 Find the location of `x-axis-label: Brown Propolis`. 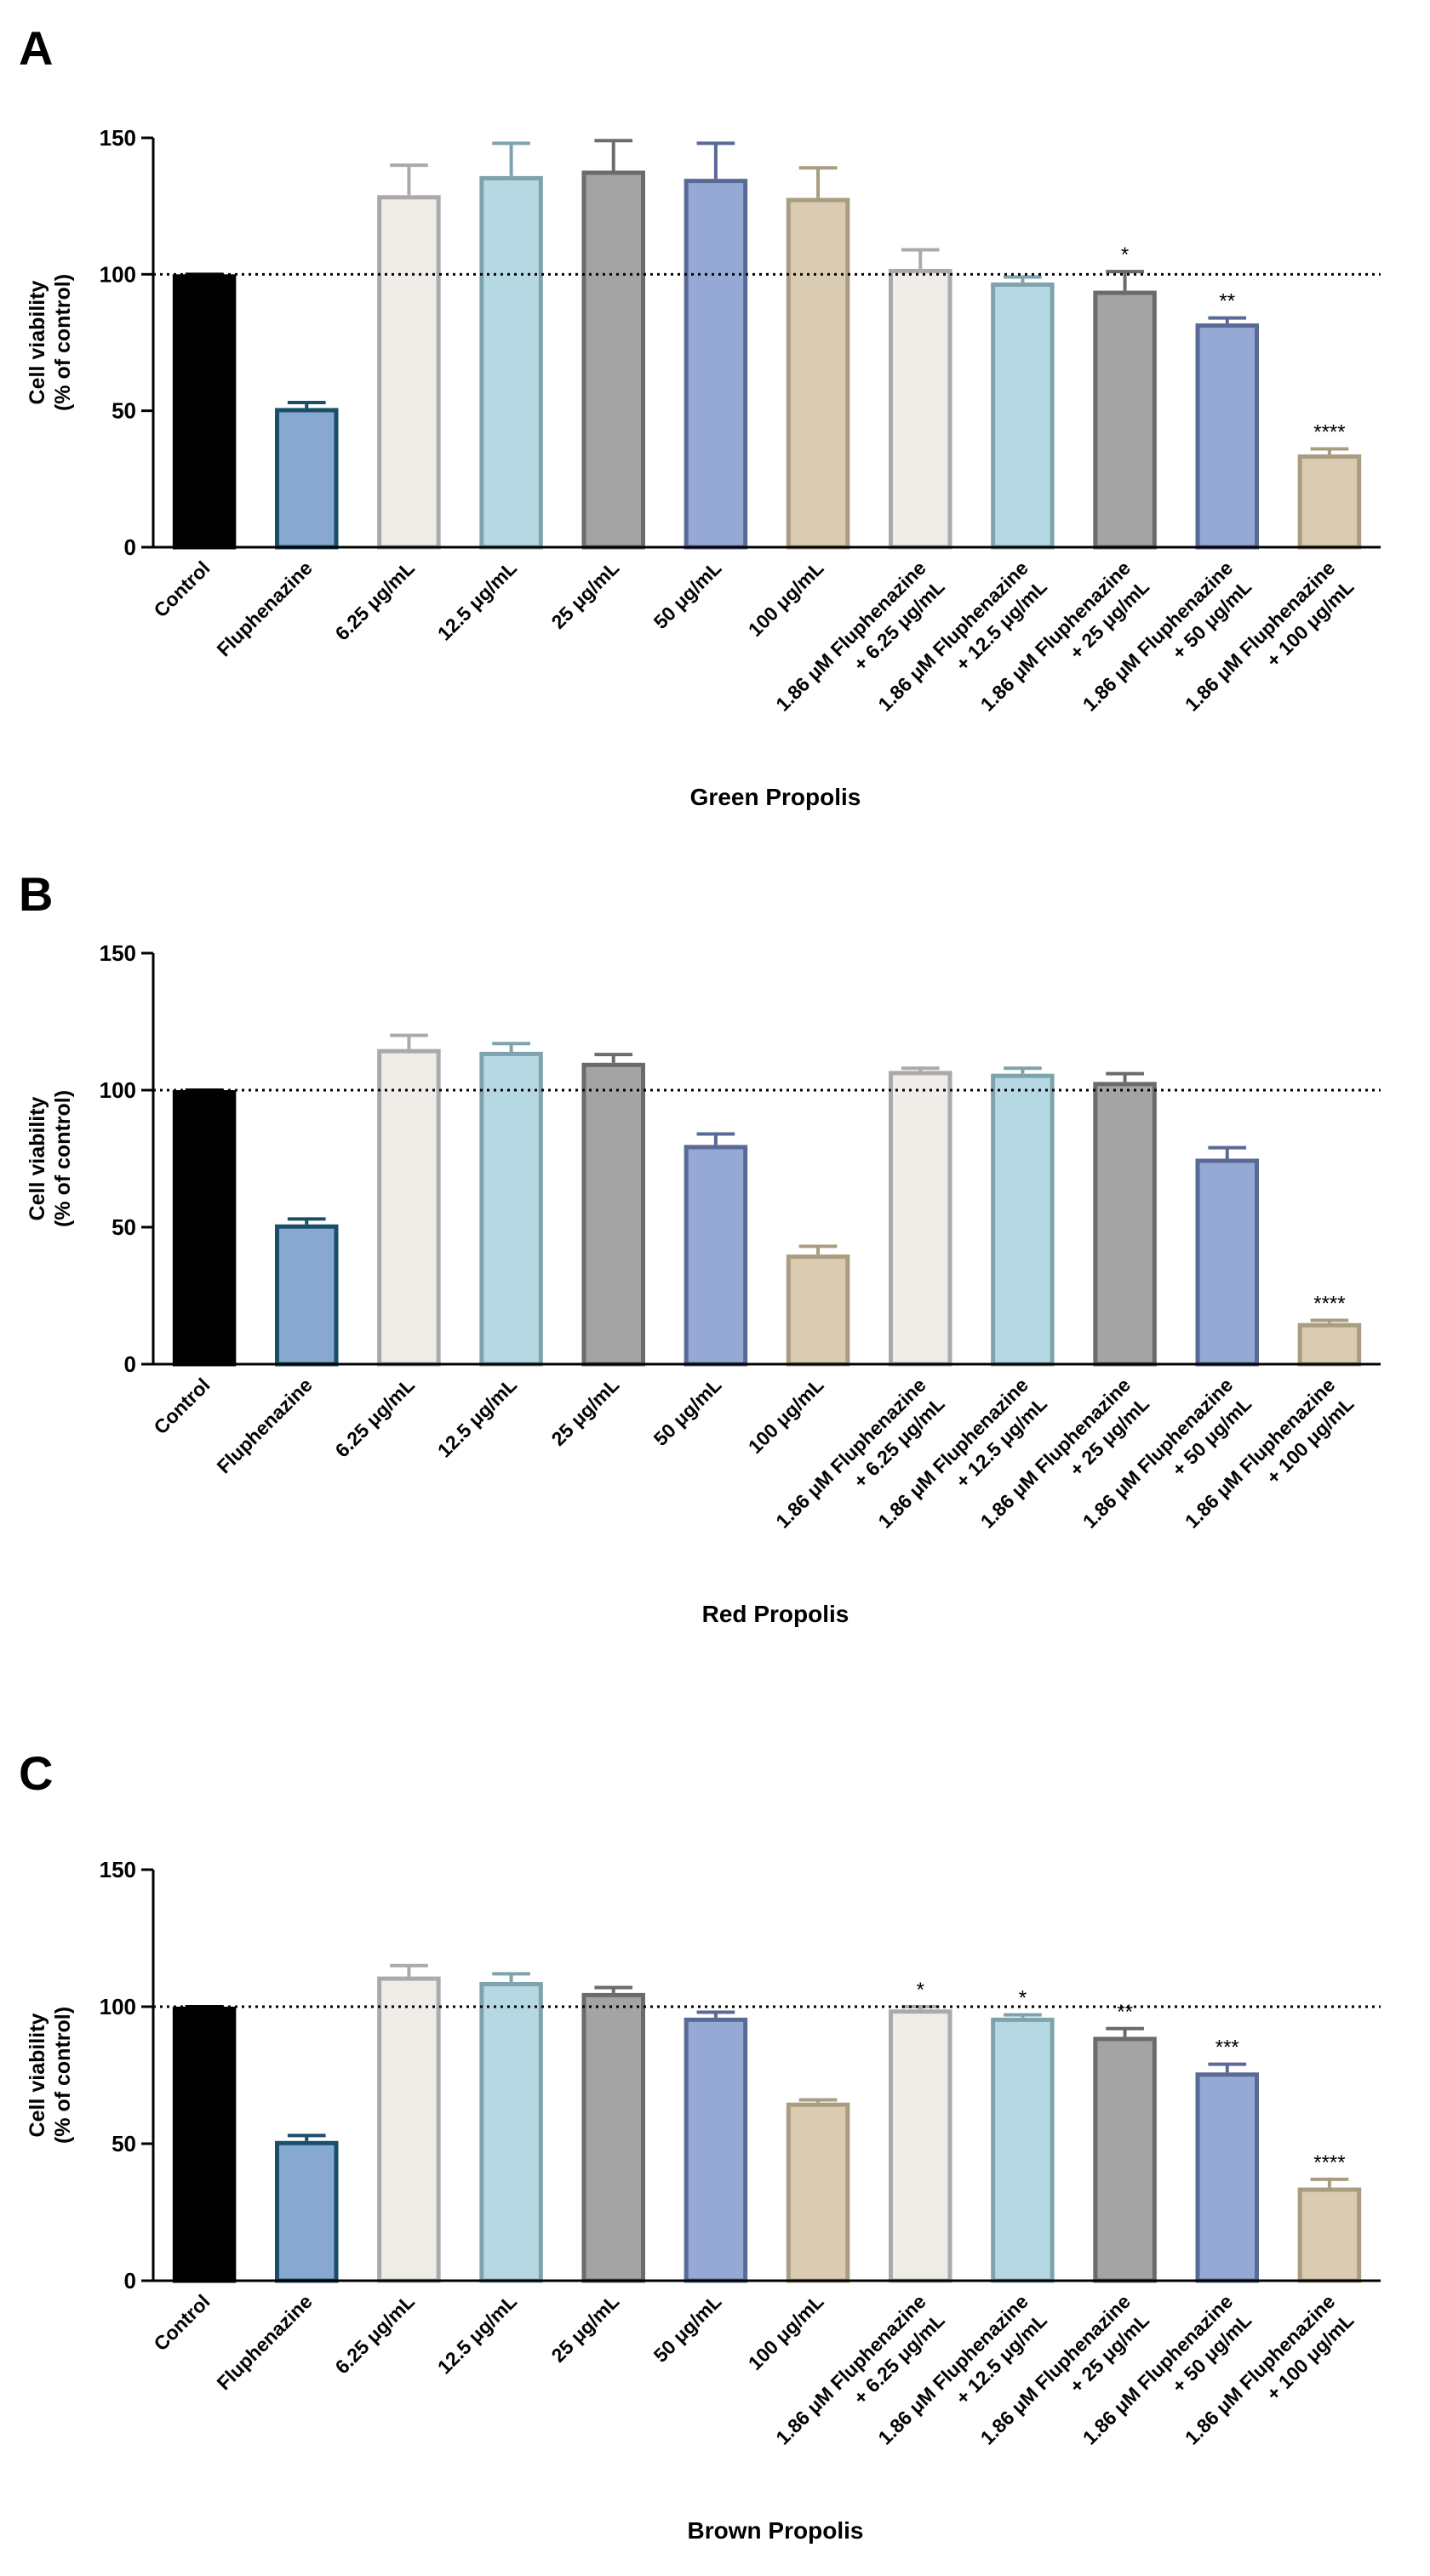

x-axis-label: Brown Propolis is located at coordinates (776, 2530).